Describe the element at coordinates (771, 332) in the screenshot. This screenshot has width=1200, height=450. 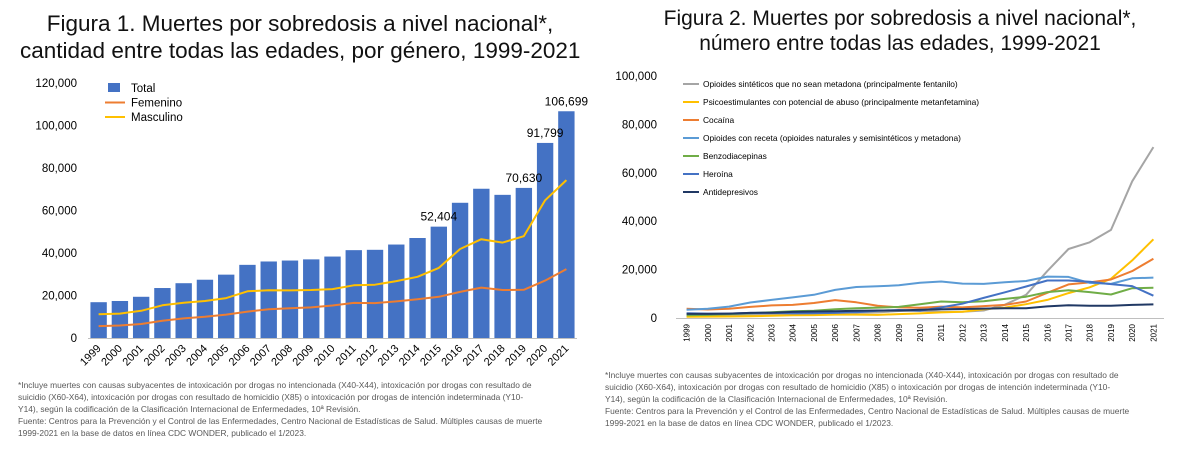
I see `x-tick-label: 2003` at that location.